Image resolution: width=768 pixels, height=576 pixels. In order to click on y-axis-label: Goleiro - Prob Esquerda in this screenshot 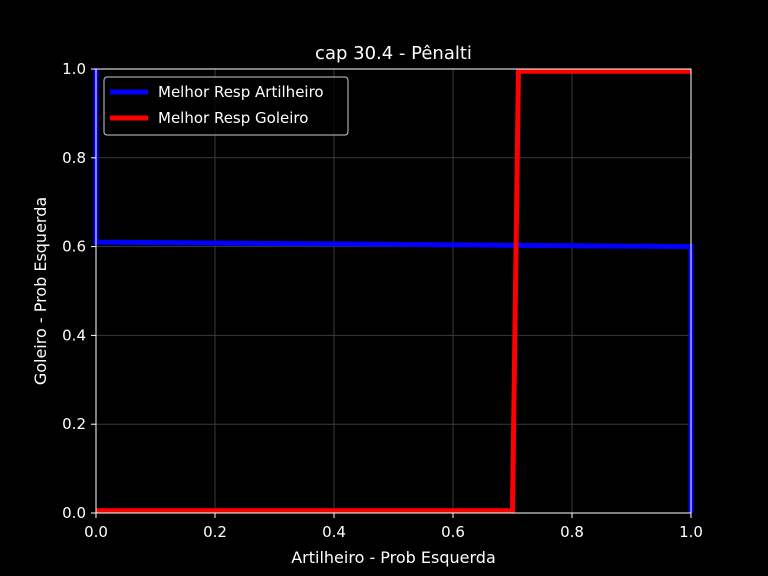, I will do `click(40, 291)`.